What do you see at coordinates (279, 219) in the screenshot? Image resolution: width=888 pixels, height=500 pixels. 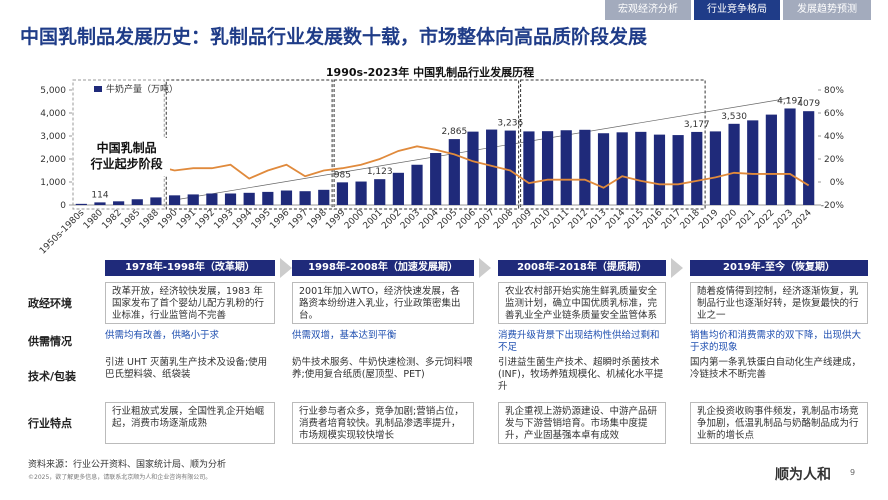 I see `x-tick-label: 1996` at bounding box center [279, 219].